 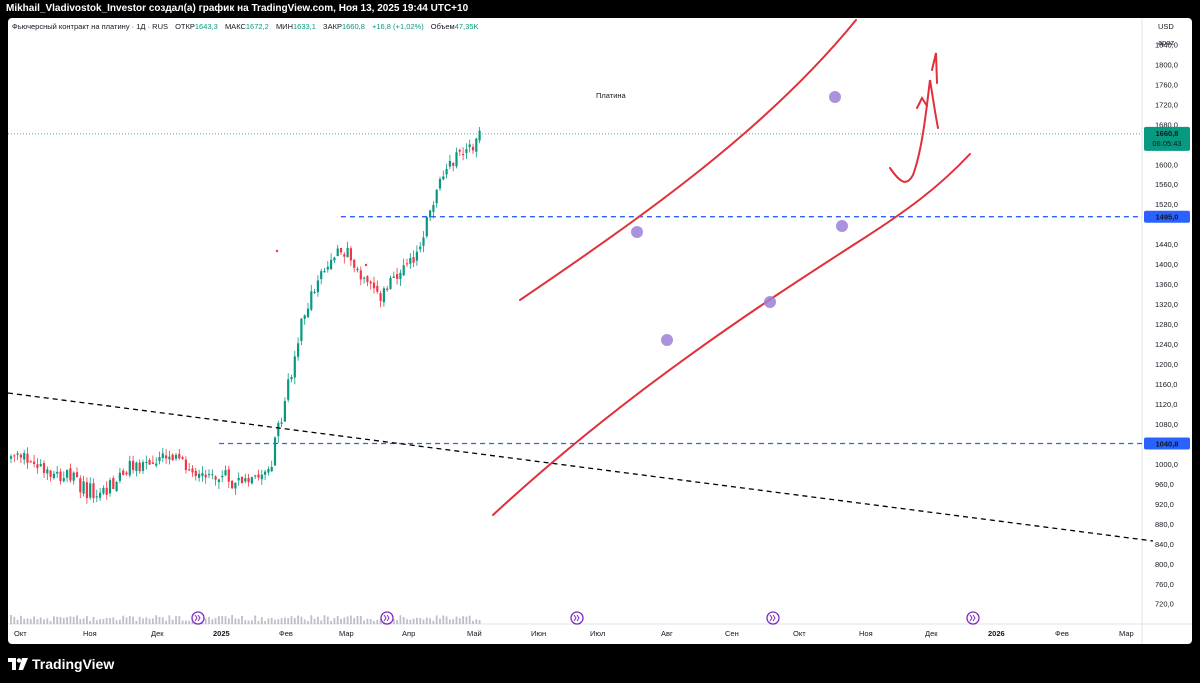 I want to click on legend-volume: 47,35K, so click(x=466, y=26).